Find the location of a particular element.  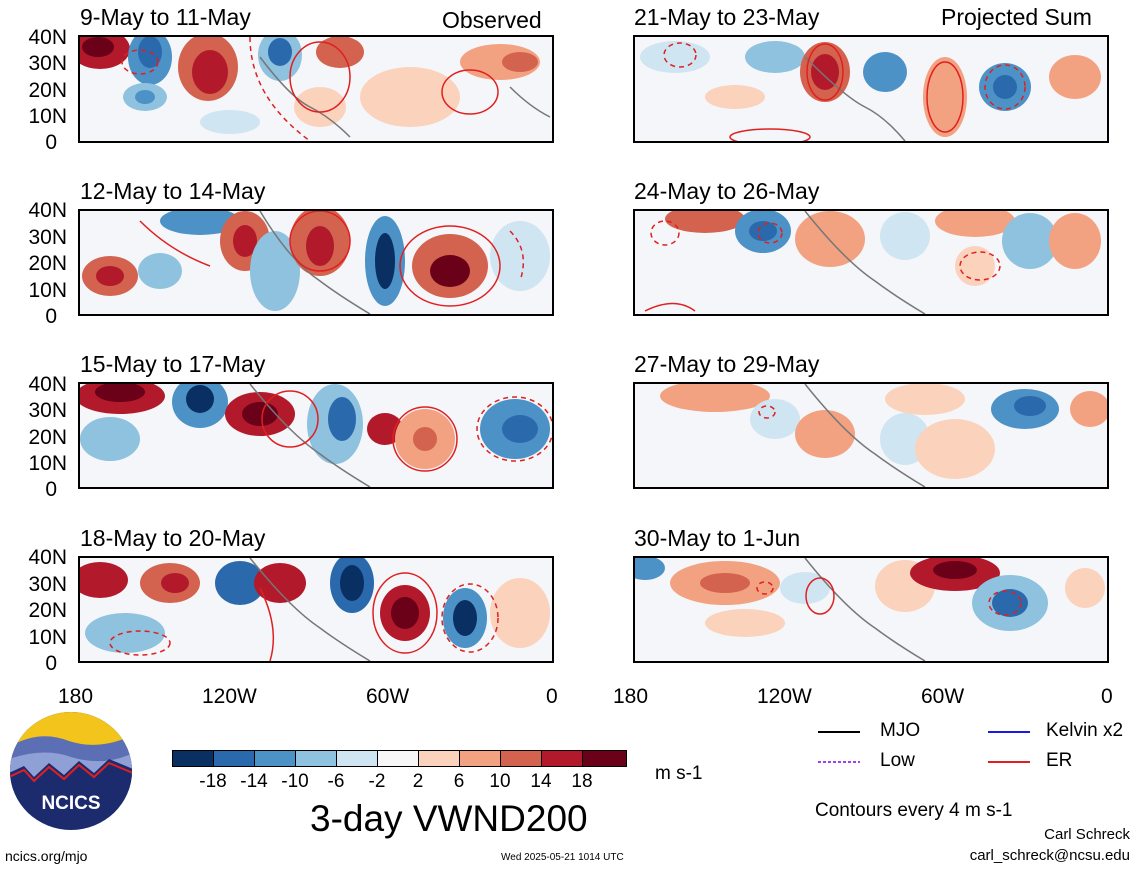

panel-title: 12-May to 14-May is located at coordinates (173, 191).